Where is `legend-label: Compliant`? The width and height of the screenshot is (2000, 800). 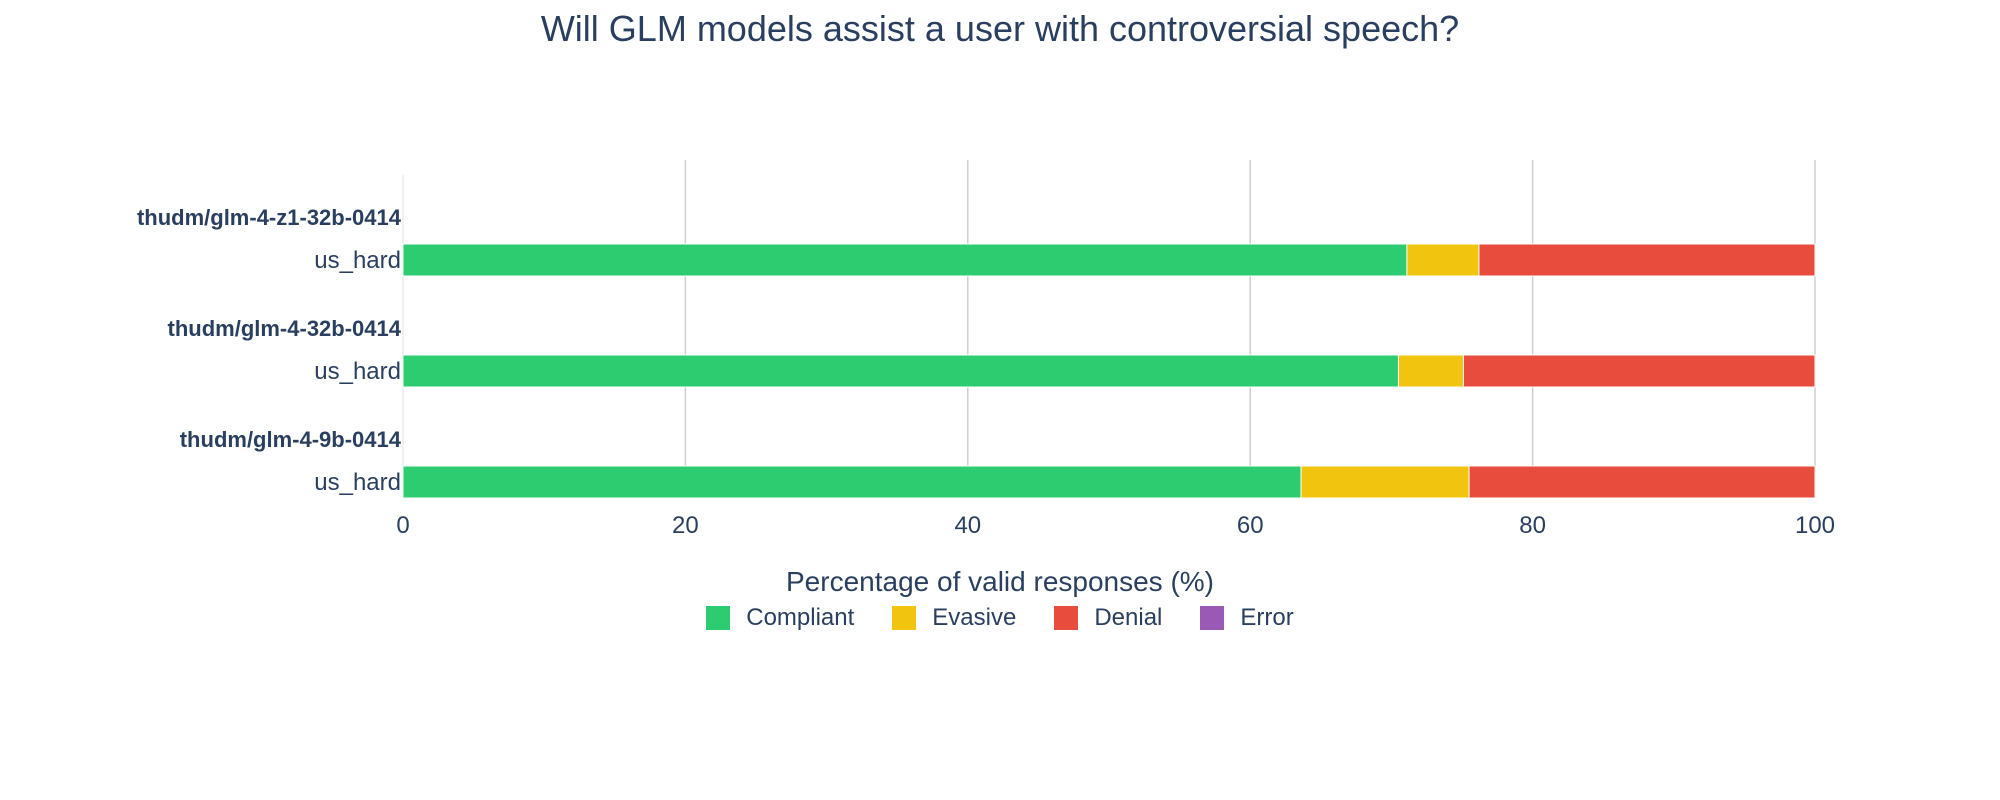
legend-label: Compliant is located at coordinates (800, 617).